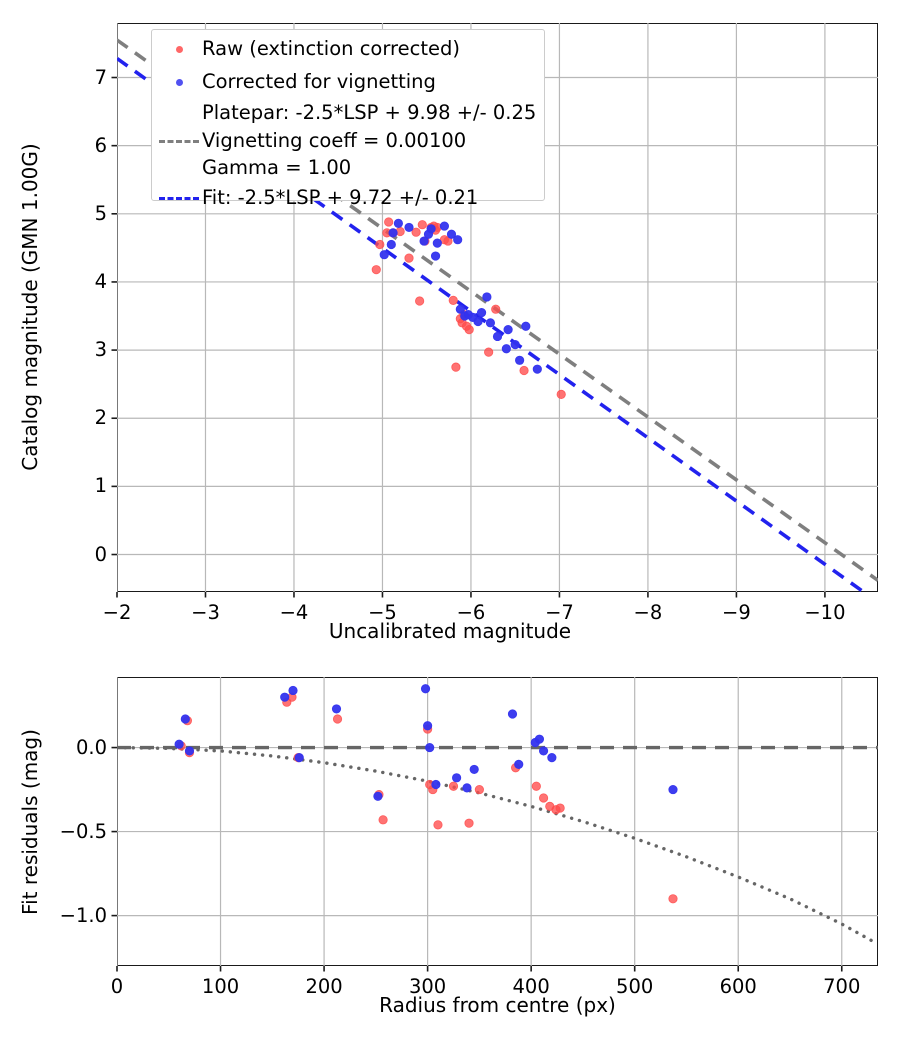 This screenshot has width=900, height=1050. What do you see at coordinates (100, 213) in the screenshot?
I see `y-tick-label: 5` at bounding box center [100, 213].